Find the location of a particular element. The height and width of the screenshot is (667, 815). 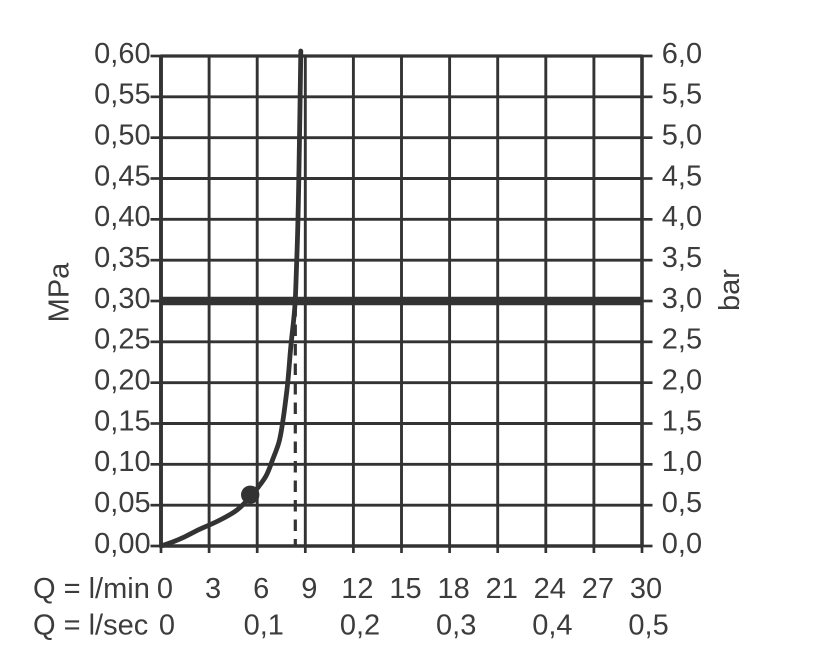

svg-text: 0,45 is located at coordinates (122, 176).